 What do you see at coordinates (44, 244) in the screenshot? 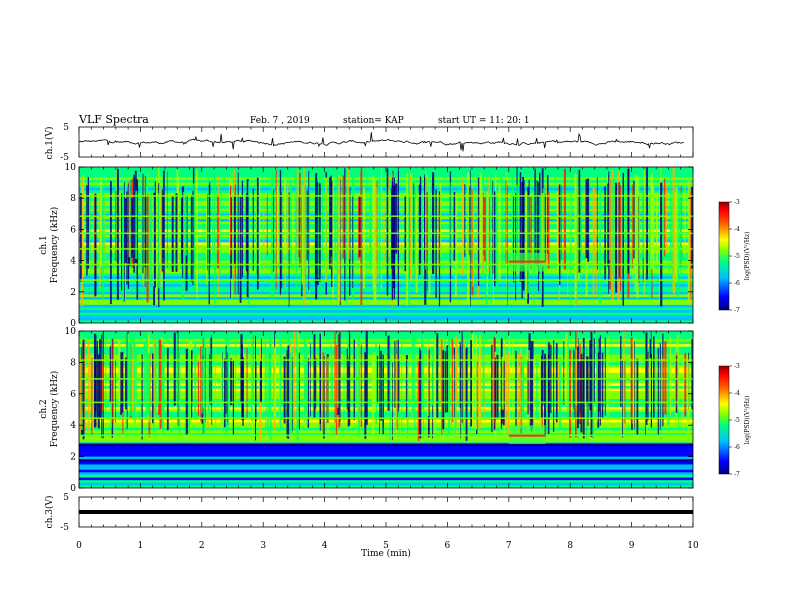
I see `ch1-spectrogram-ylabel-channel: ch.1` at bounding box center [44, 244].